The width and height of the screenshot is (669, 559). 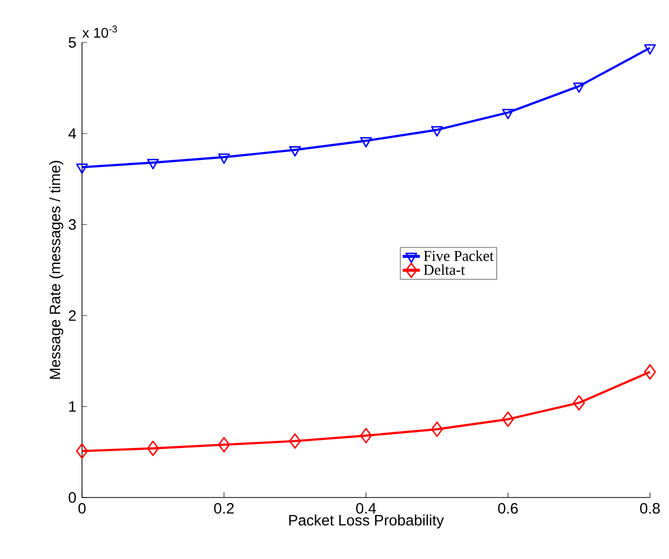 What do you see at coordinates (56, 269) in the screenshot?
I see `y-axis-title: Message Rate (messages / time)` at bounding box center [56, 269].